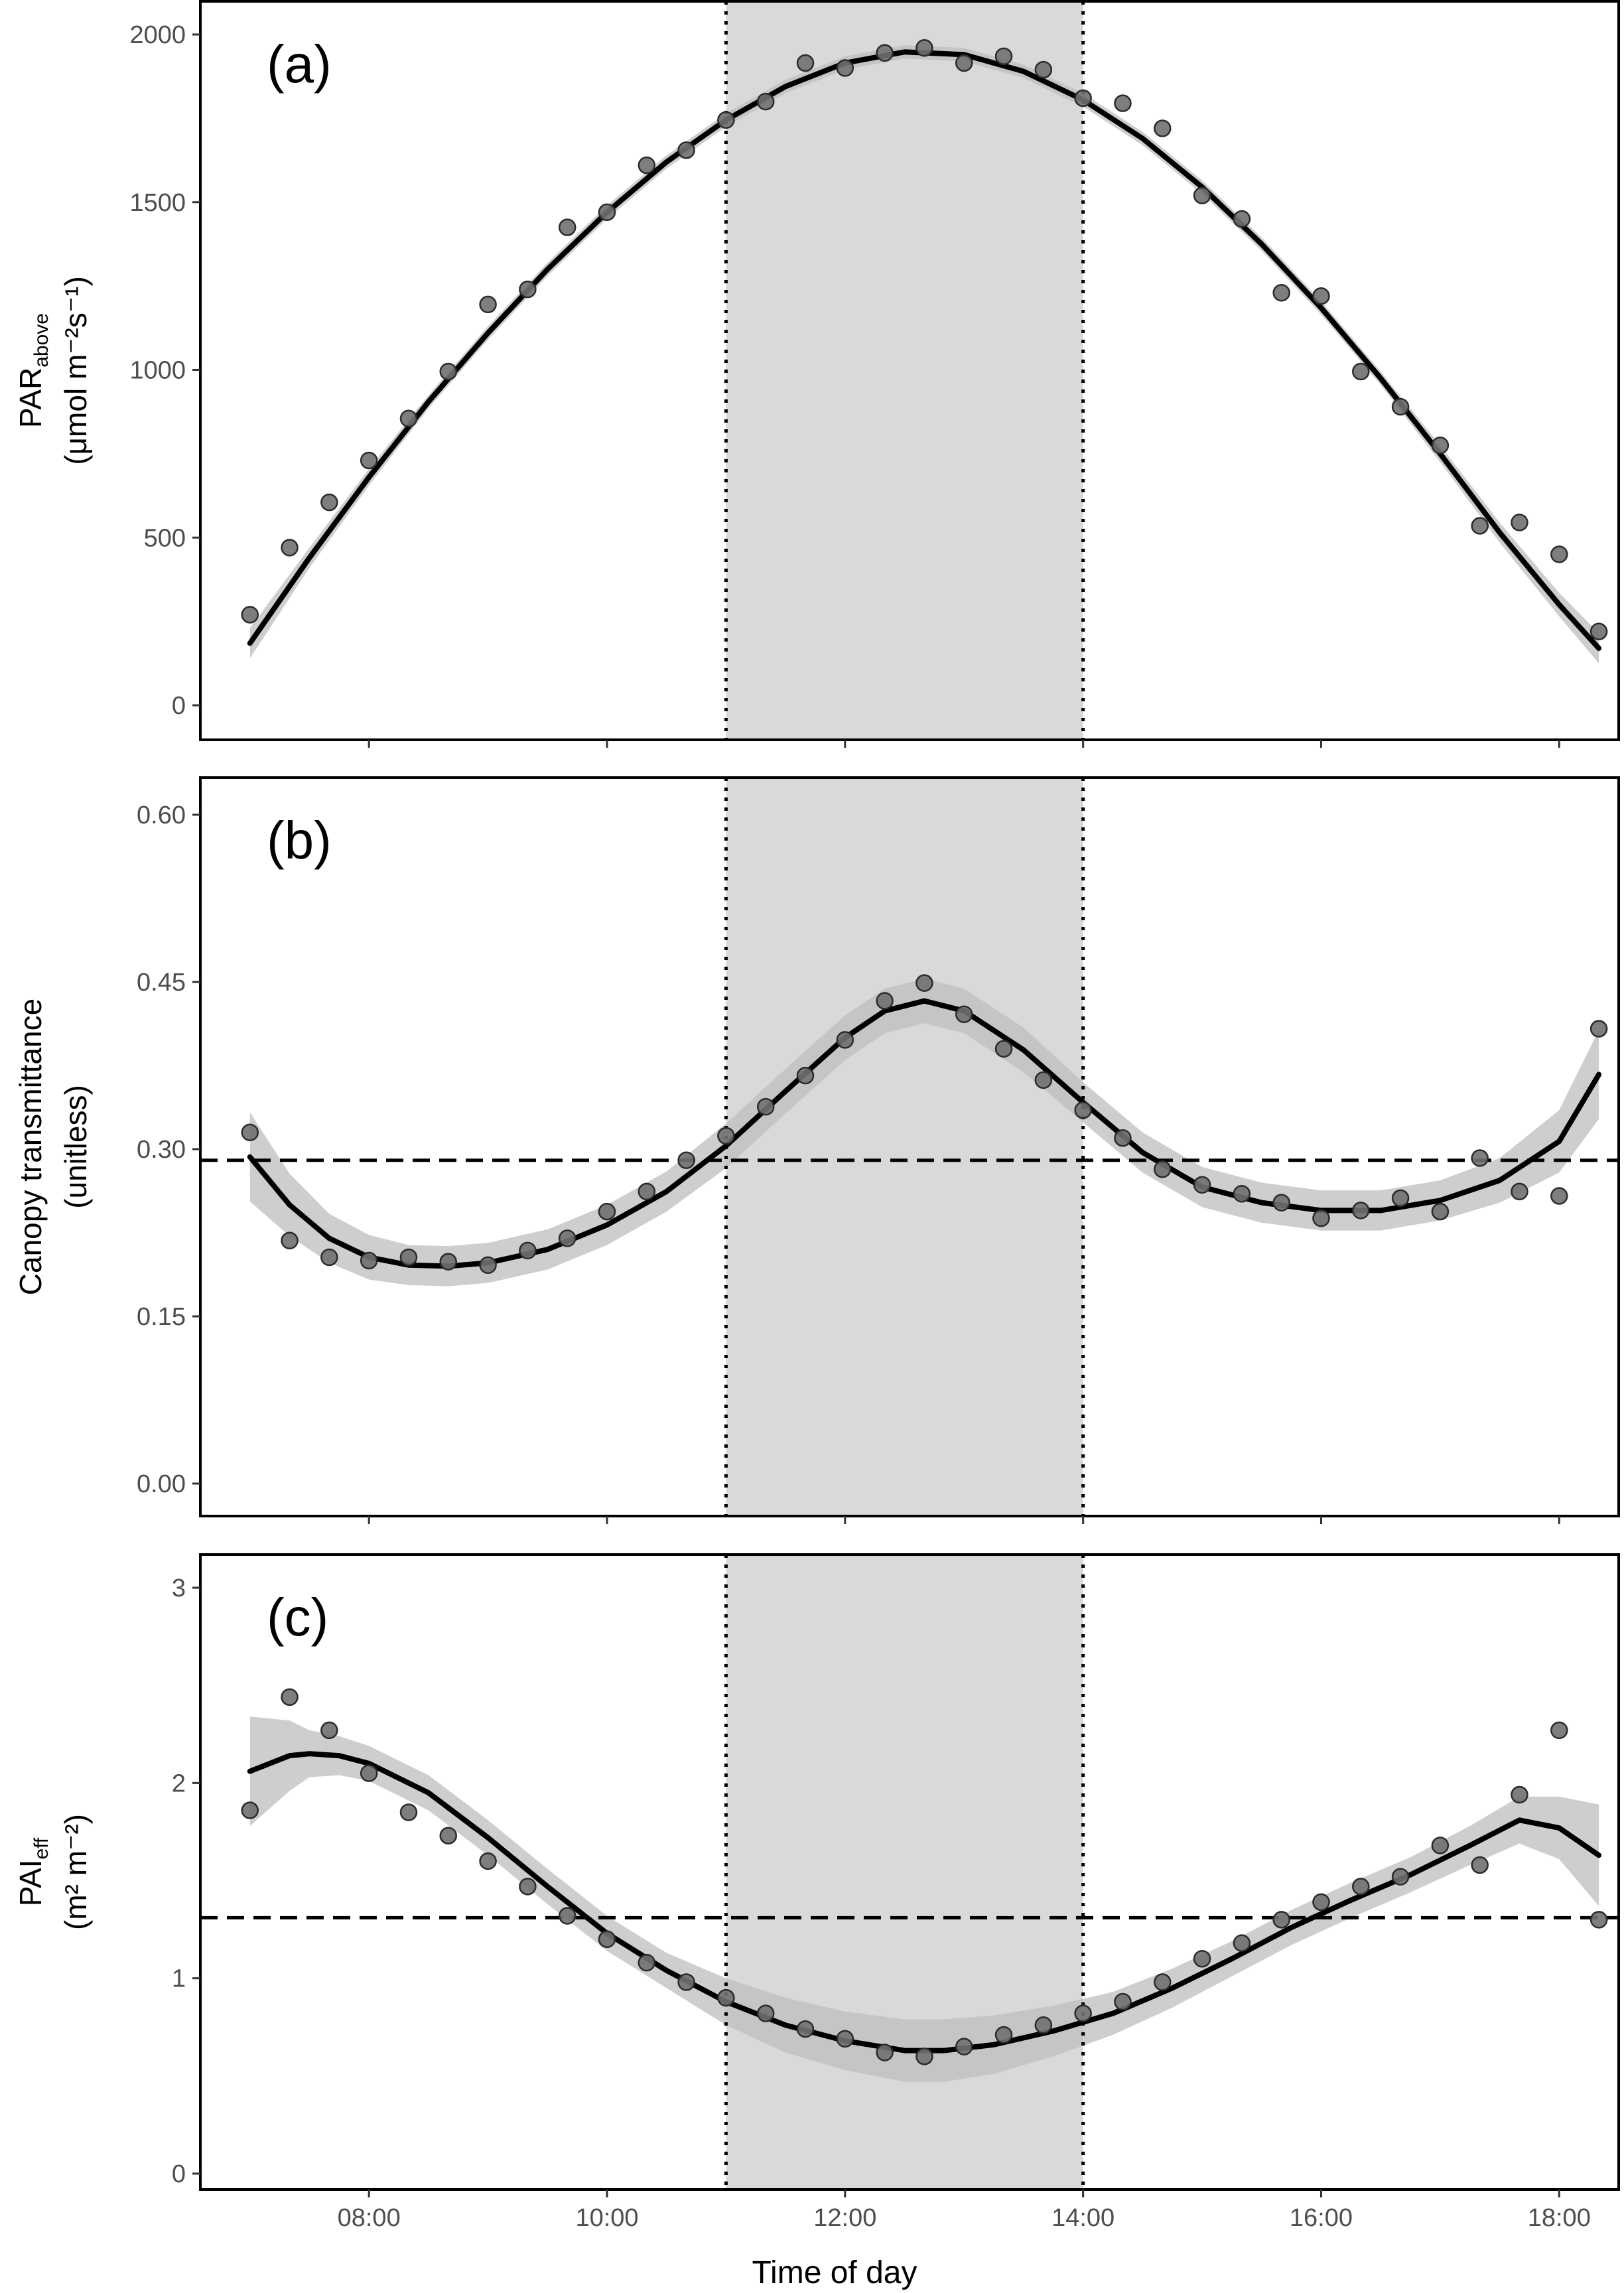 The width and height of the screenshot is (1624, 2293). Describe the element at coordinates (179, 1979) in the screenshot. I see `y-tick-label: 1` at that location.